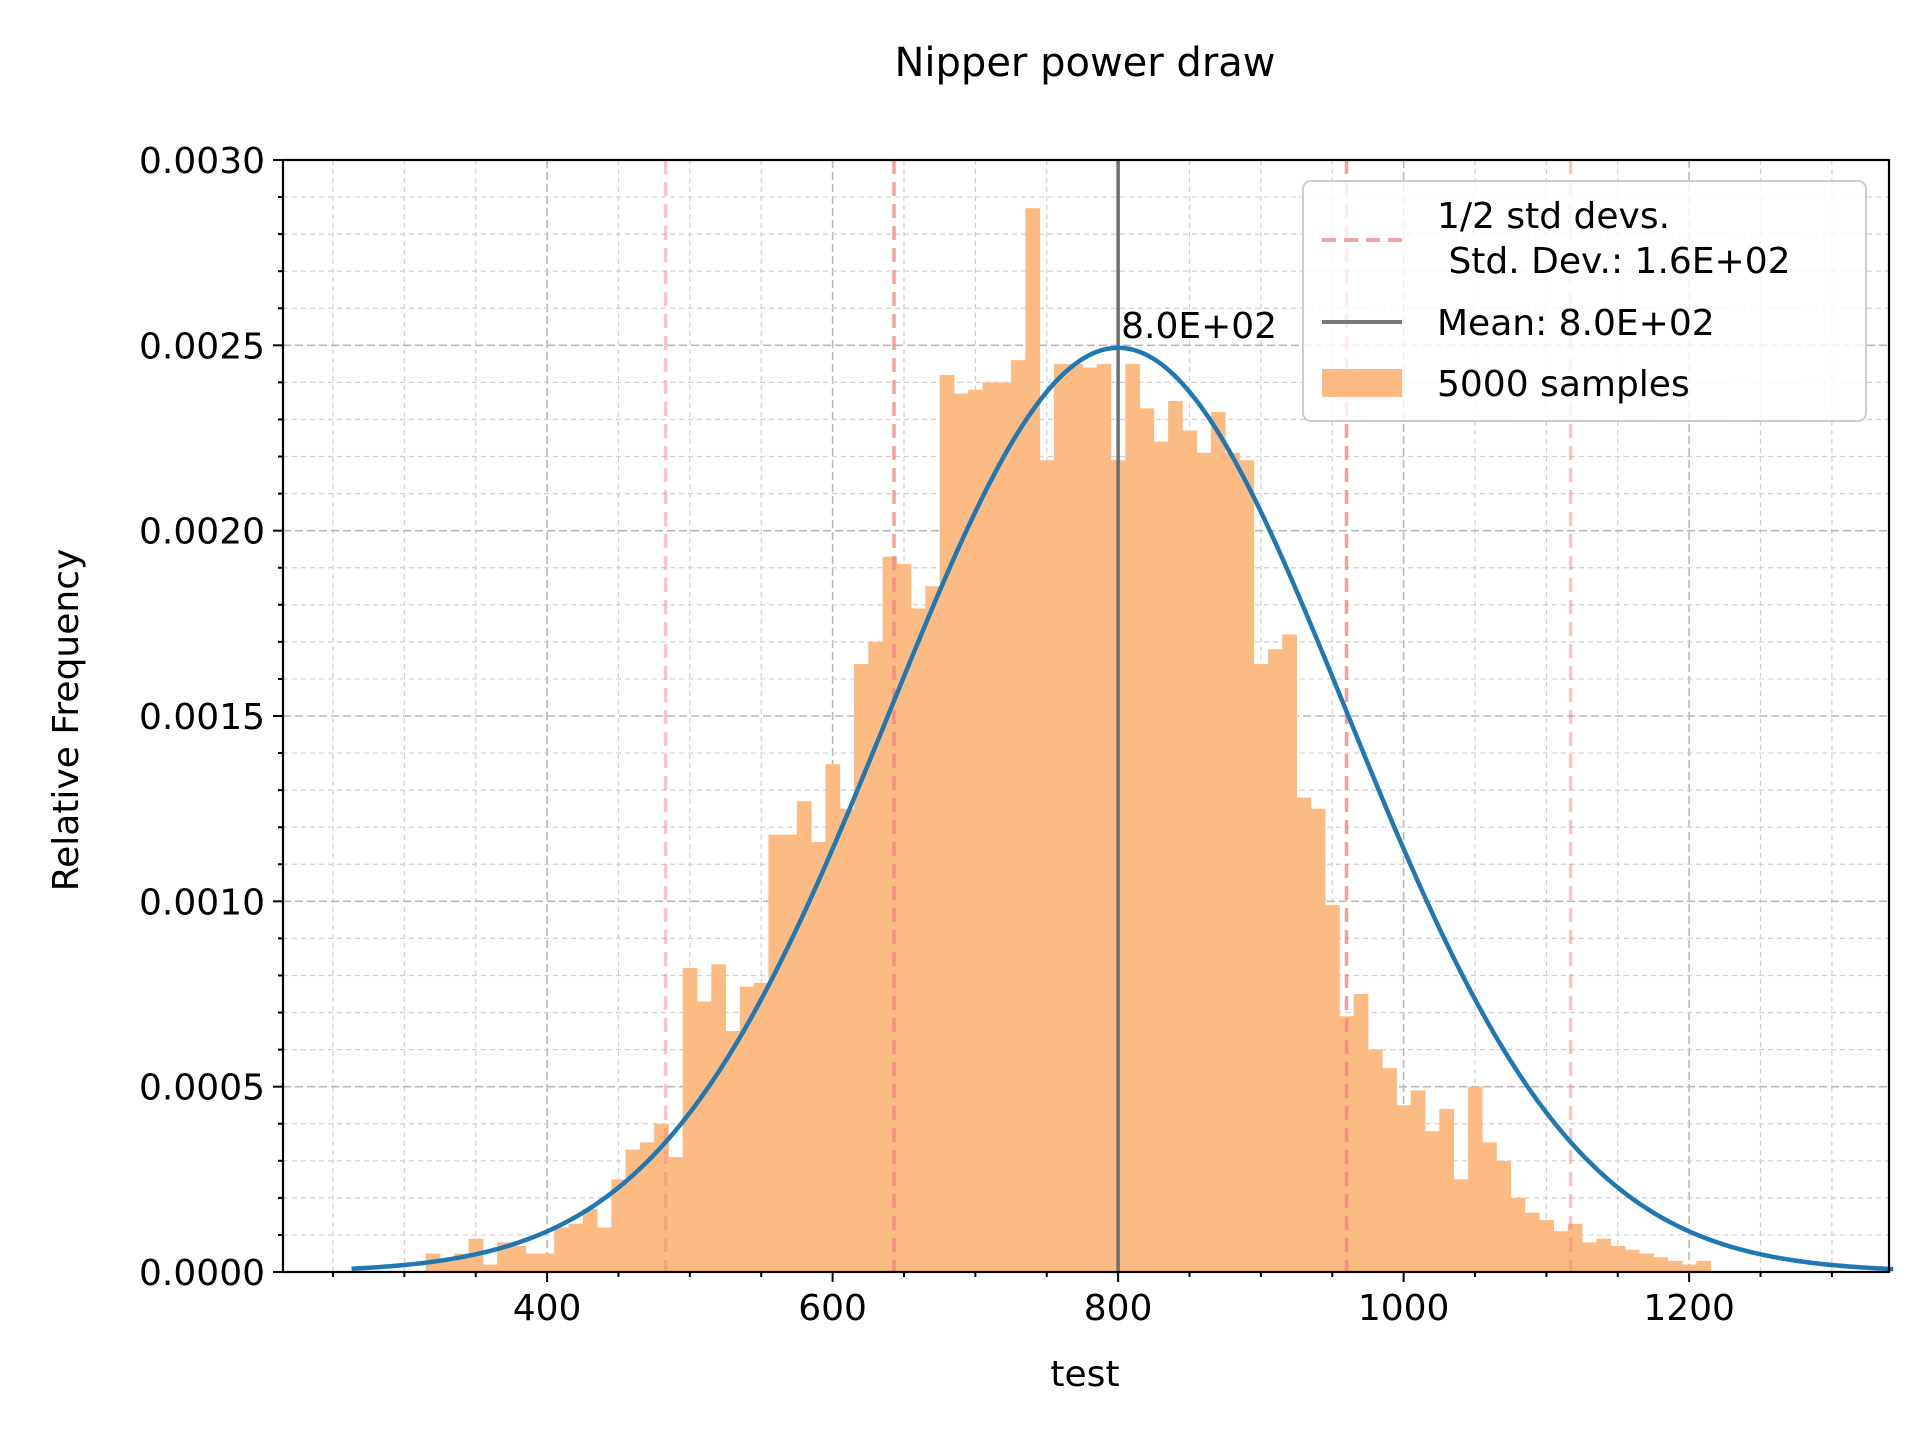  I want to click on mean-annotation: 8.0E+02, so click(1199, 326).